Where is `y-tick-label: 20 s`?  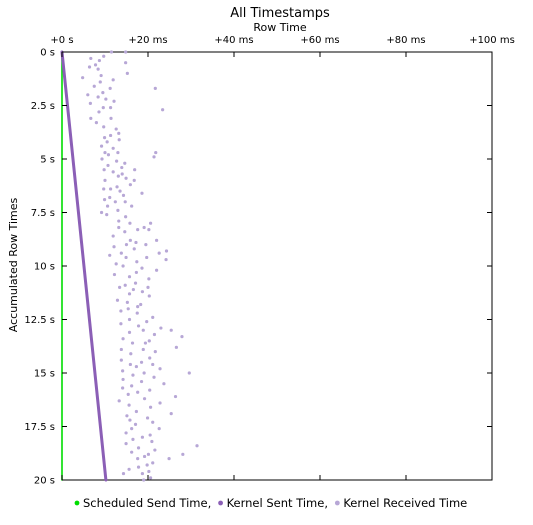 y-tick-label: 20 s is located at coordinates (44, 481).